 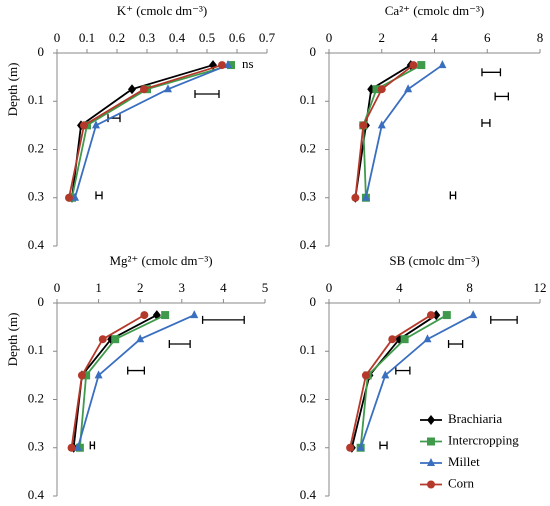 What do you see at coordinates (475, 418) in the screenshot?
I see `legend-label: Brachiaria` at bounding box center [475, 418].